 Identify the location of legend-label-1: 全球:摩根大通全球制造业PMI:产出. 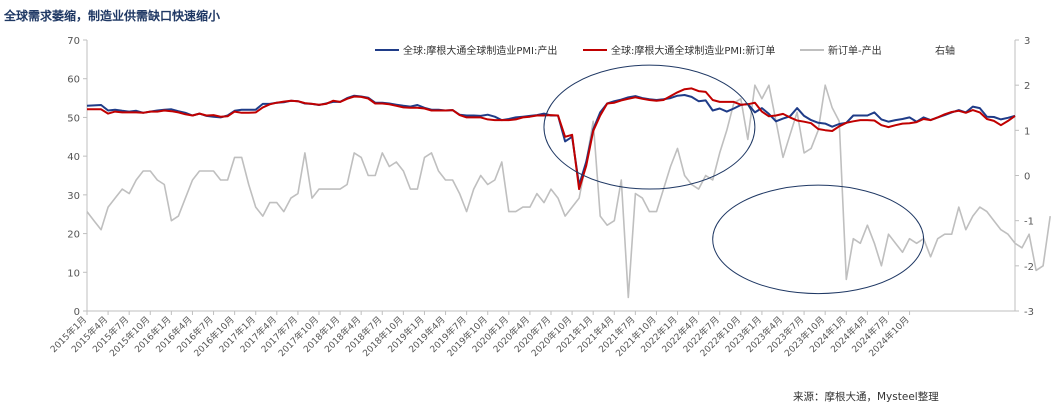
(480, 50).